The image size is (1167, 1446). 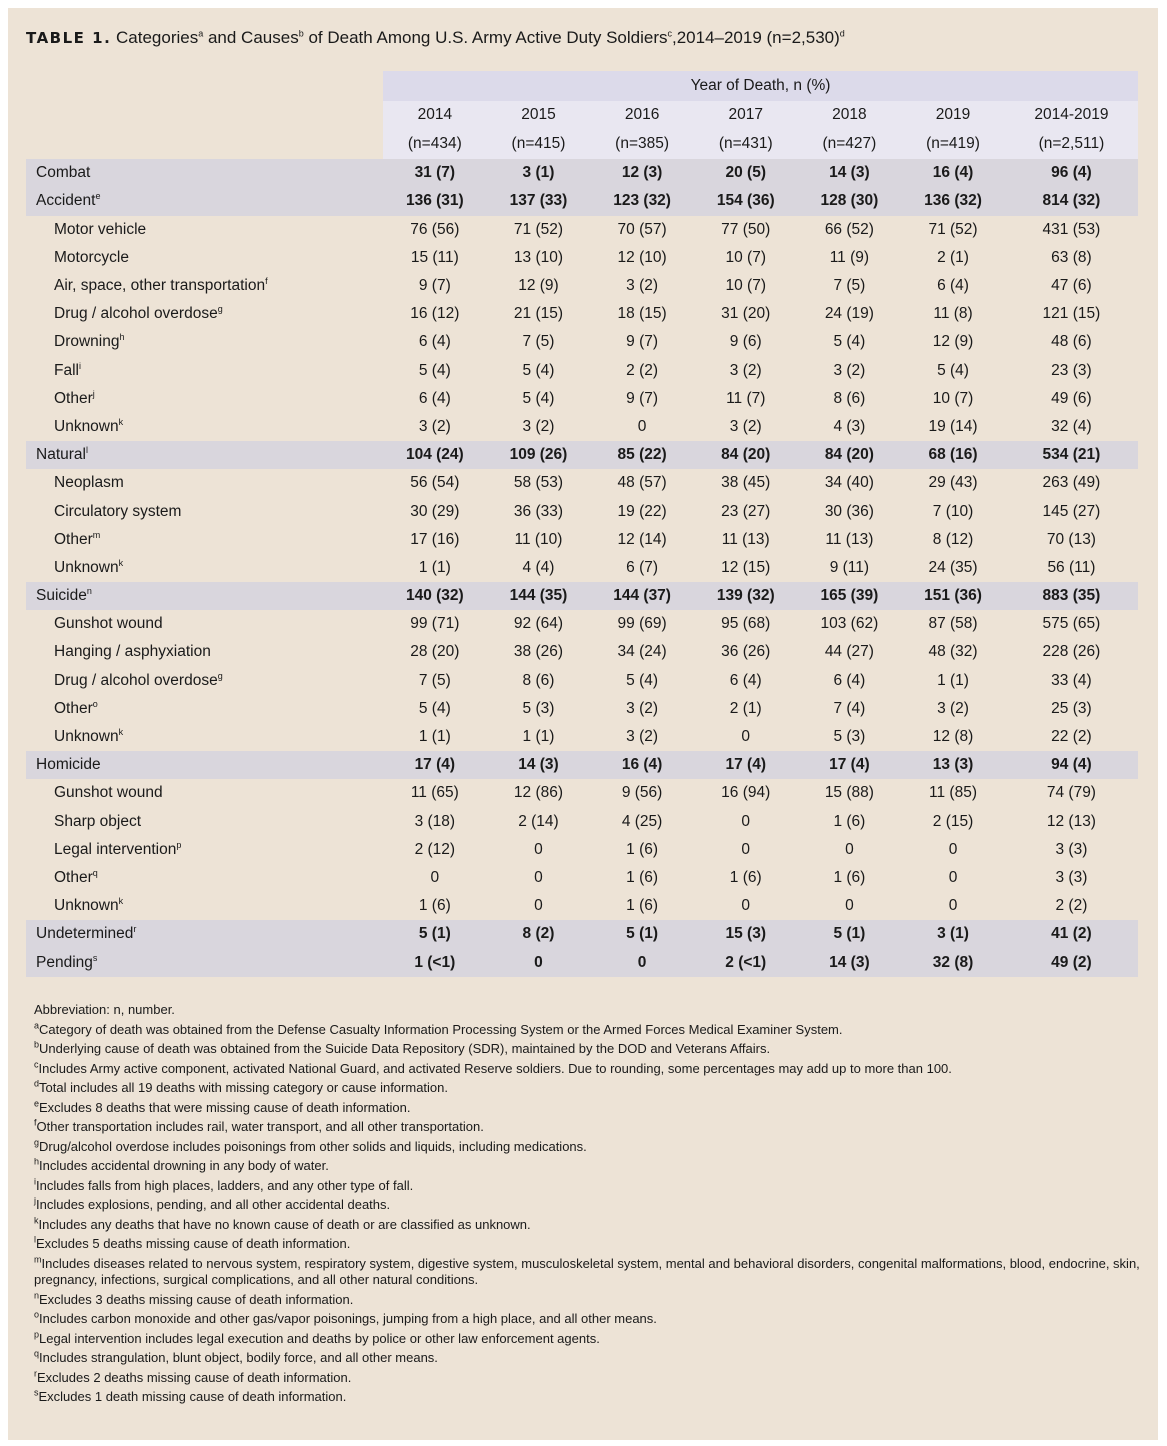 I want to click on value-cell: 3 (3), so click(x=1071, y=849).